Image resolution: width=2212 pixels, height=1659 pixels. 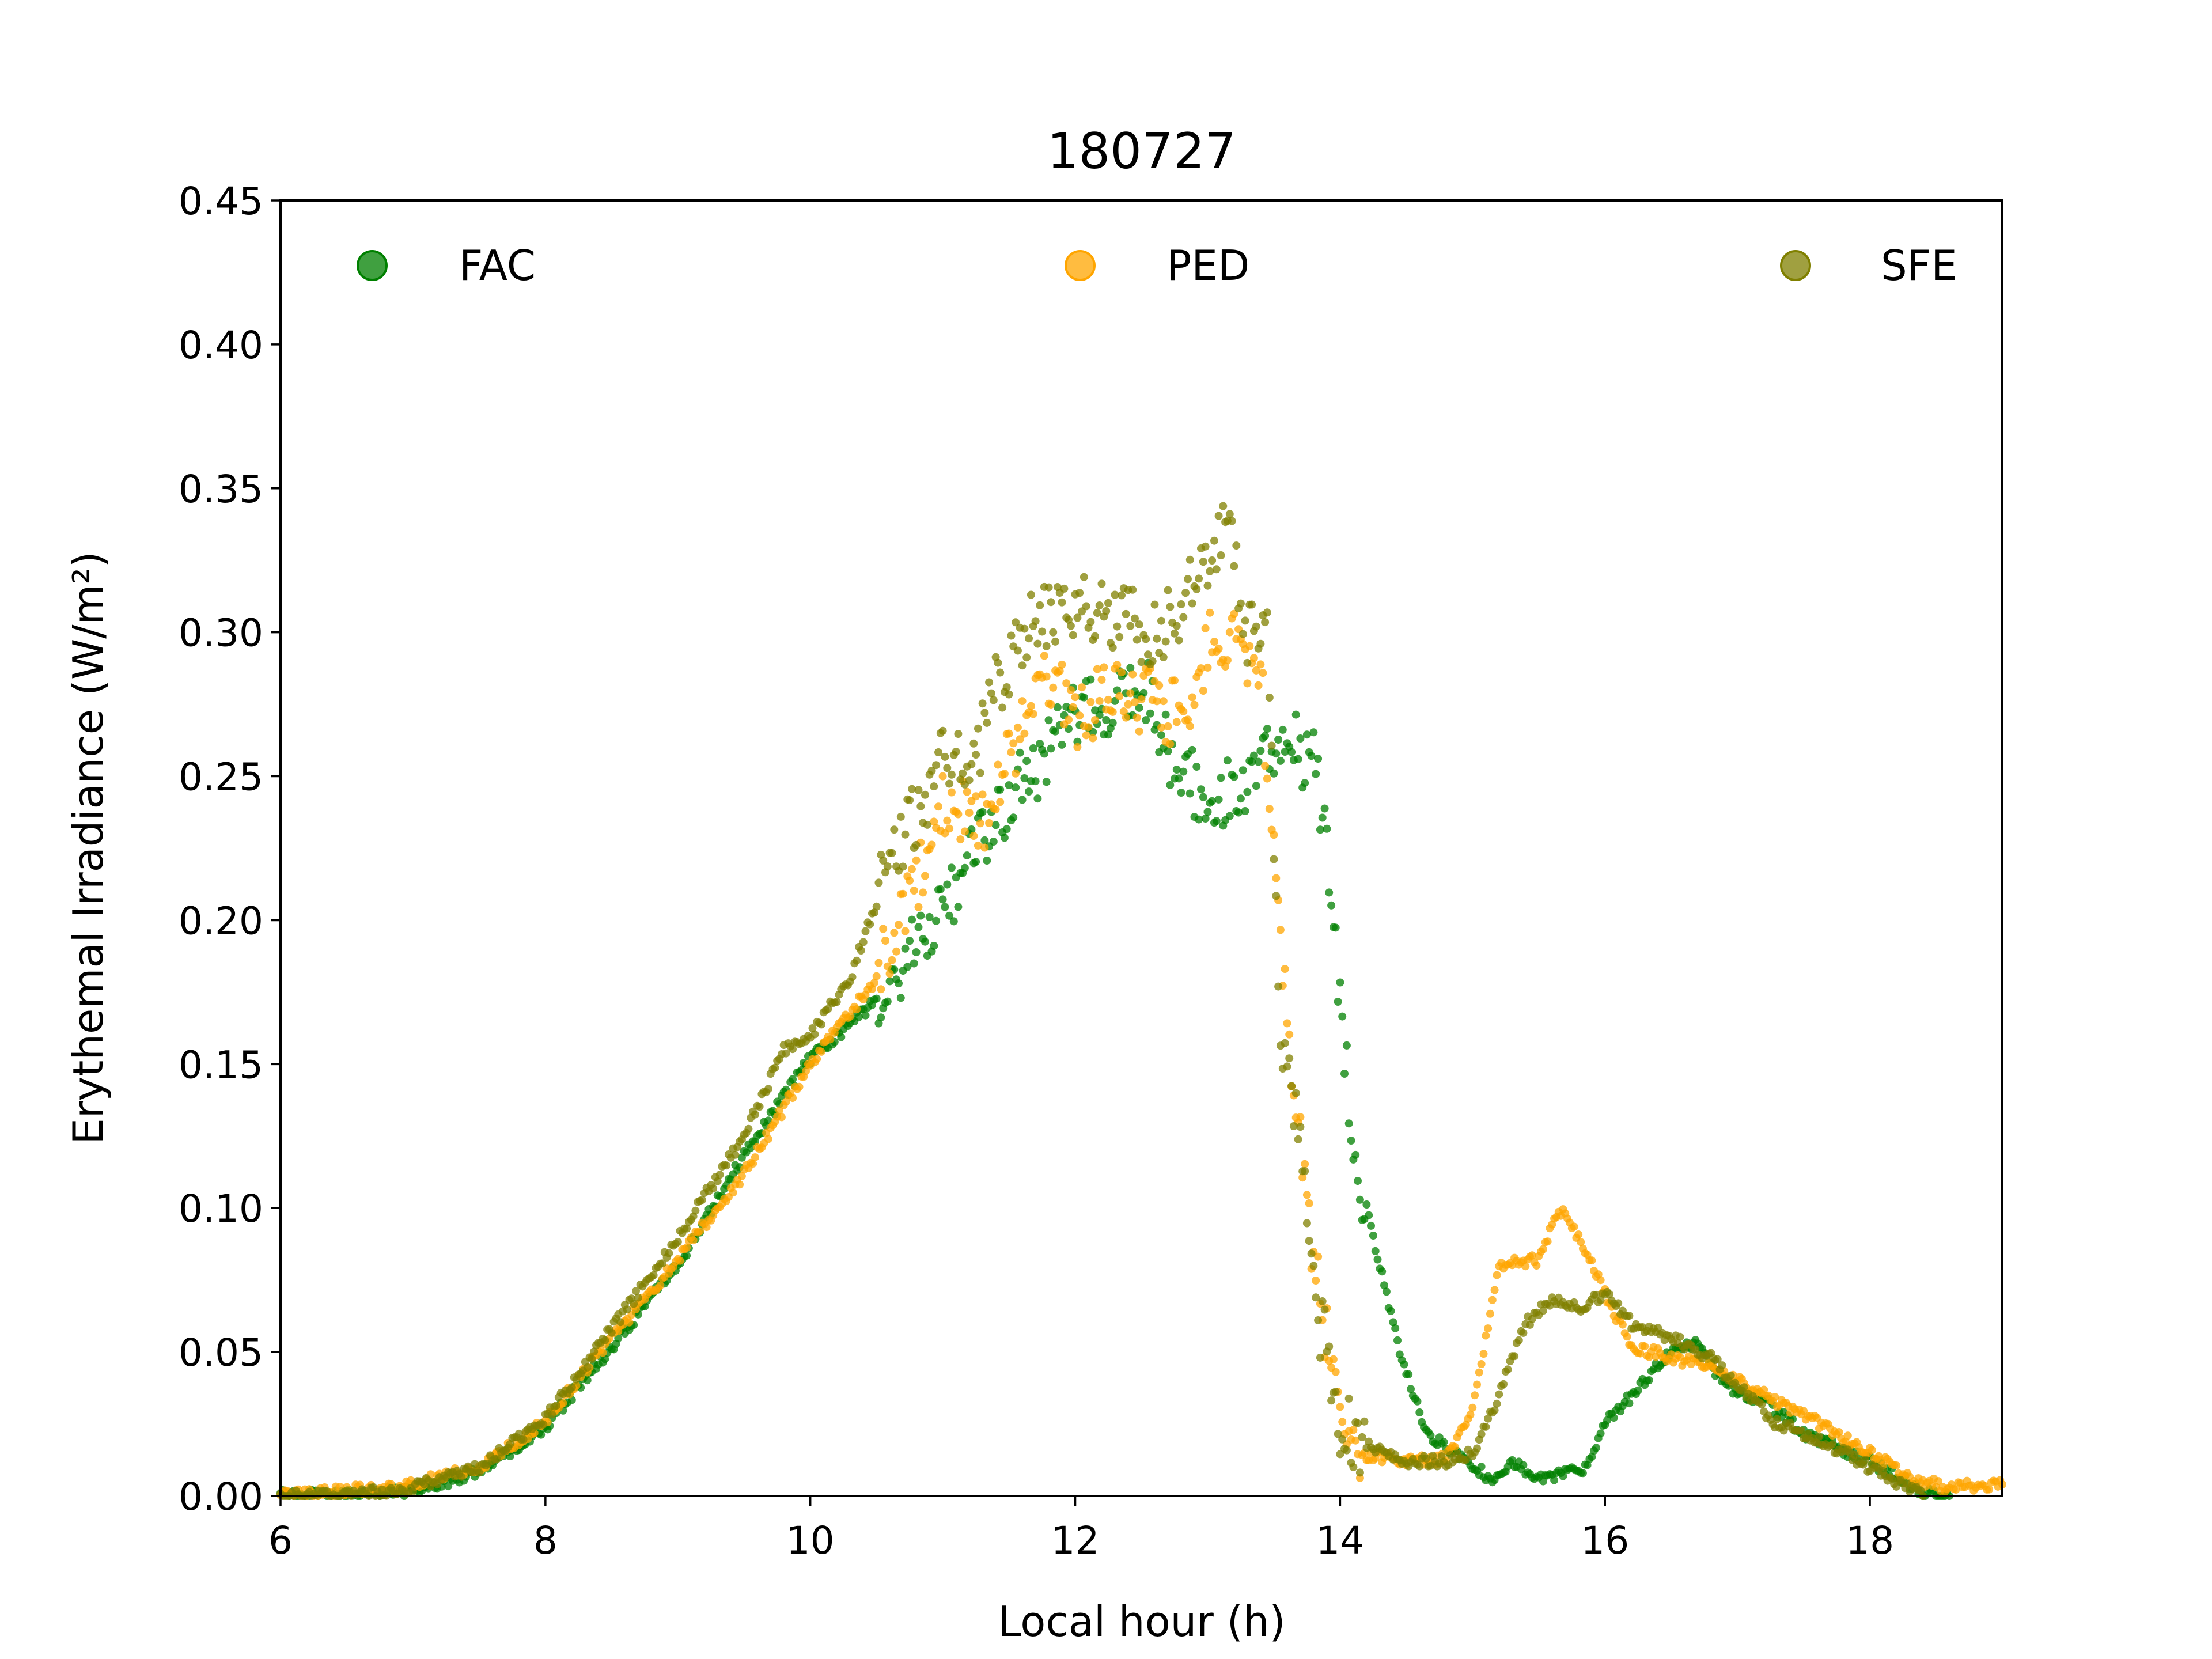 I want to click on y-tick-label: 0.05, so click(x=221, y=1353).